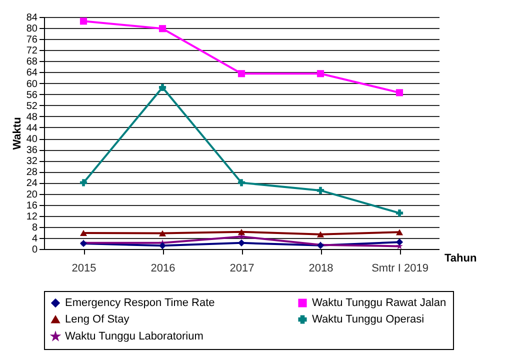  Describe the element at coordinates (32, 206) in the screenshot. I see `y-tick-label: 16` at that location.